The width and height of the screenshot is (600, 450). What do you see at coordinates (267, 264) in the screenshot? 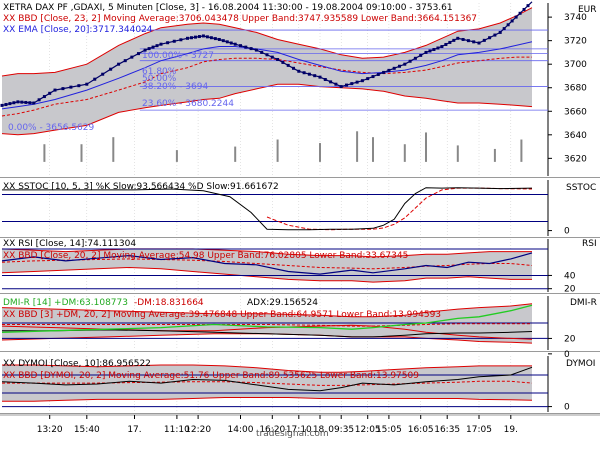
I see `rsi-moving-average` at bounding box center [267, 264].